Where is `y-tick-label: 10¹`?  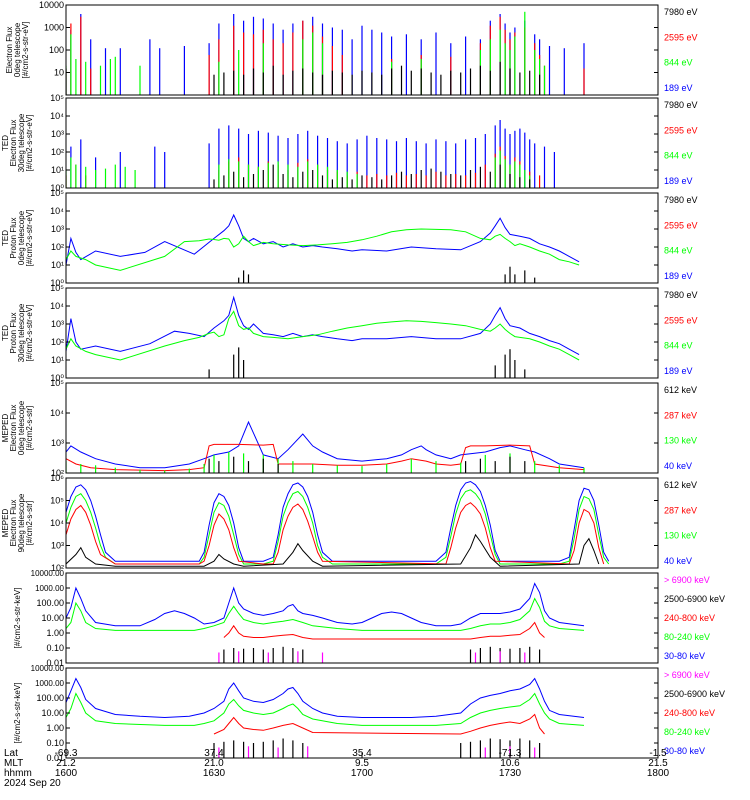
y-tick-label: 10¹ is located at coordinates (57, 170).